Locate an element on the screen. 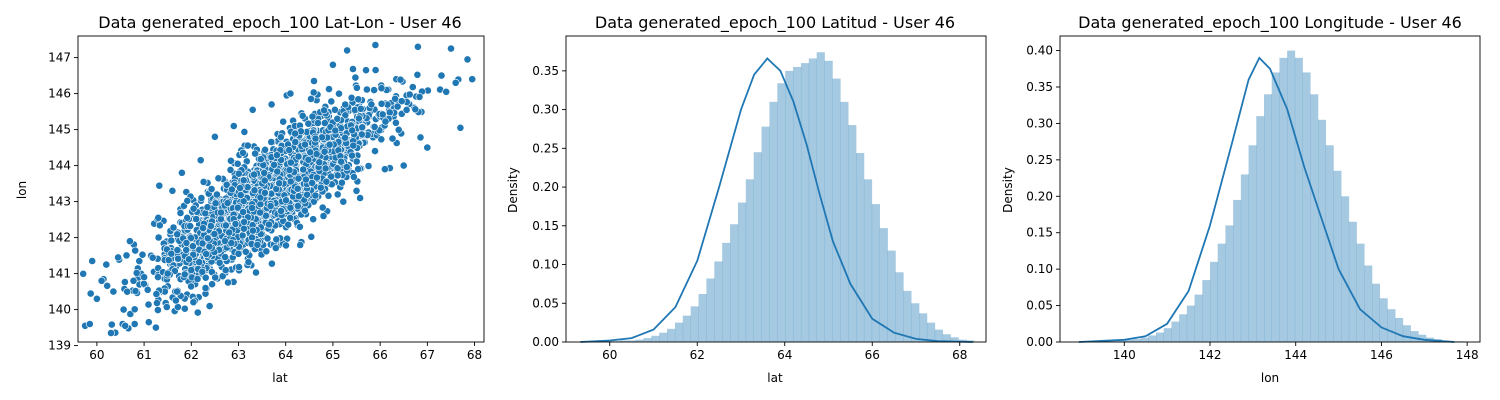 The height and width of the screenshot is (400, 1500). x-tick-label: 61 is located at coordinates (143, 355).